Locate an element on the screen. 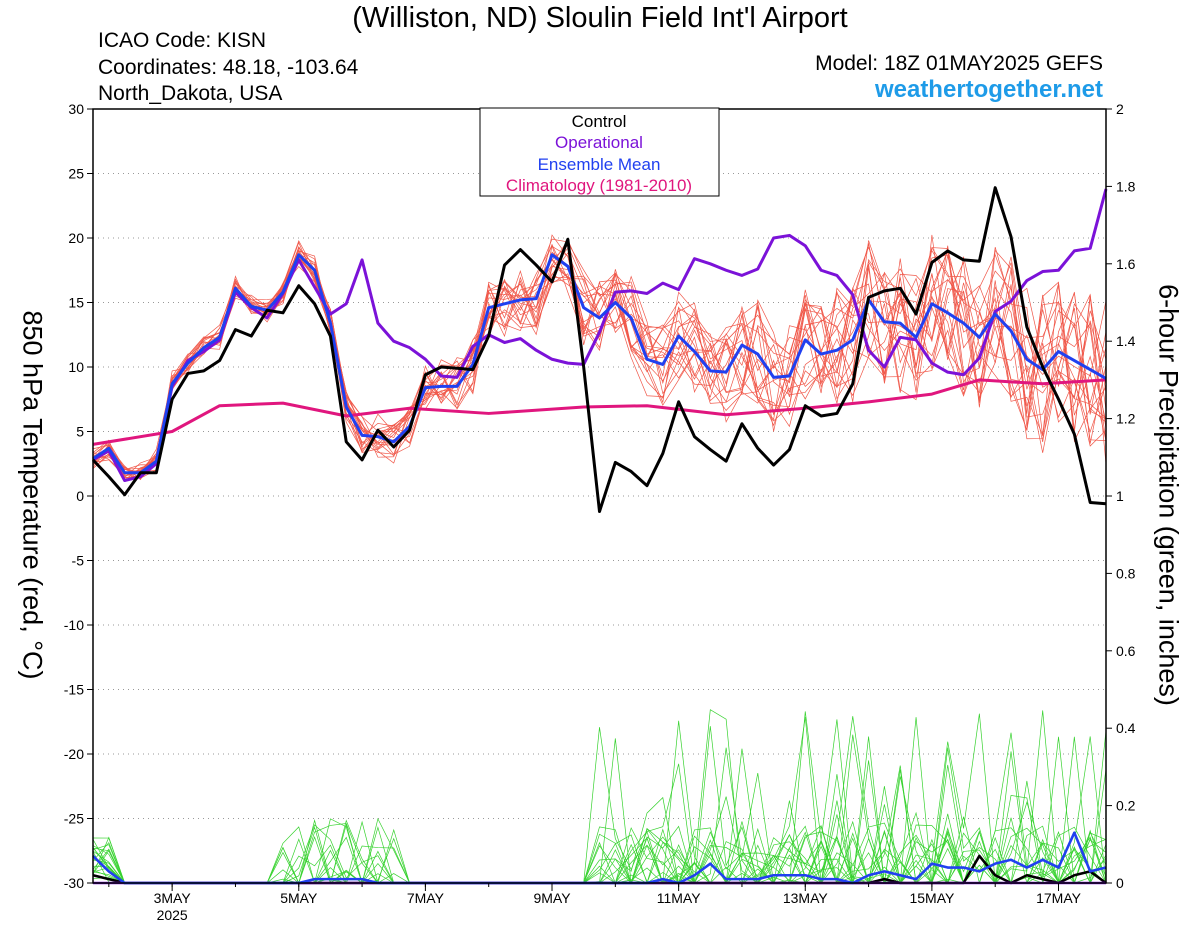  climatology-line is located at coordinates (599, 412).